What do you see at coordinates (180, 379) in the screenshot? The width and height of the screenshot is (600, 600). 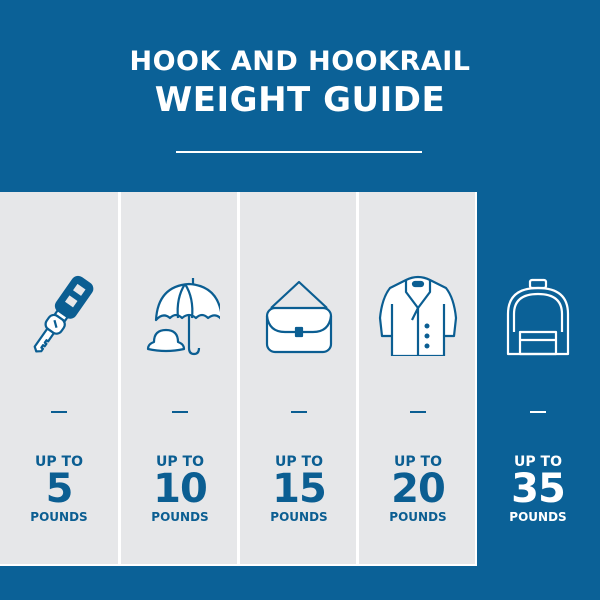 I see `weight-column-10: UP TO 10 POUNDS` at bounding box center [180, 379].